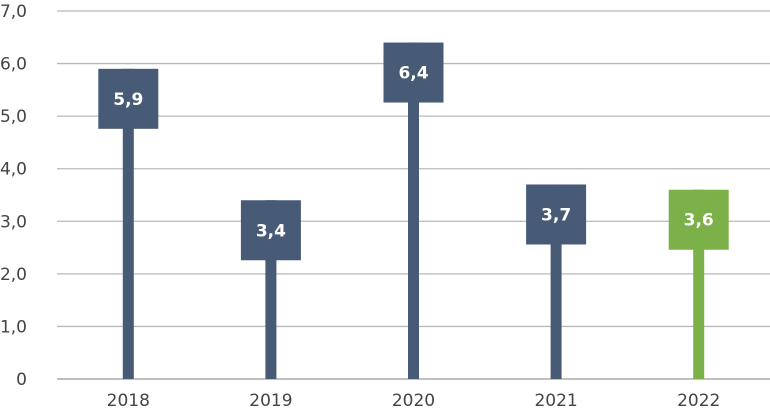  What do you see at coordinates (270, 401) in the screenshot?
I see `x-tick-label: 2019` at bounding box center [270, 401].